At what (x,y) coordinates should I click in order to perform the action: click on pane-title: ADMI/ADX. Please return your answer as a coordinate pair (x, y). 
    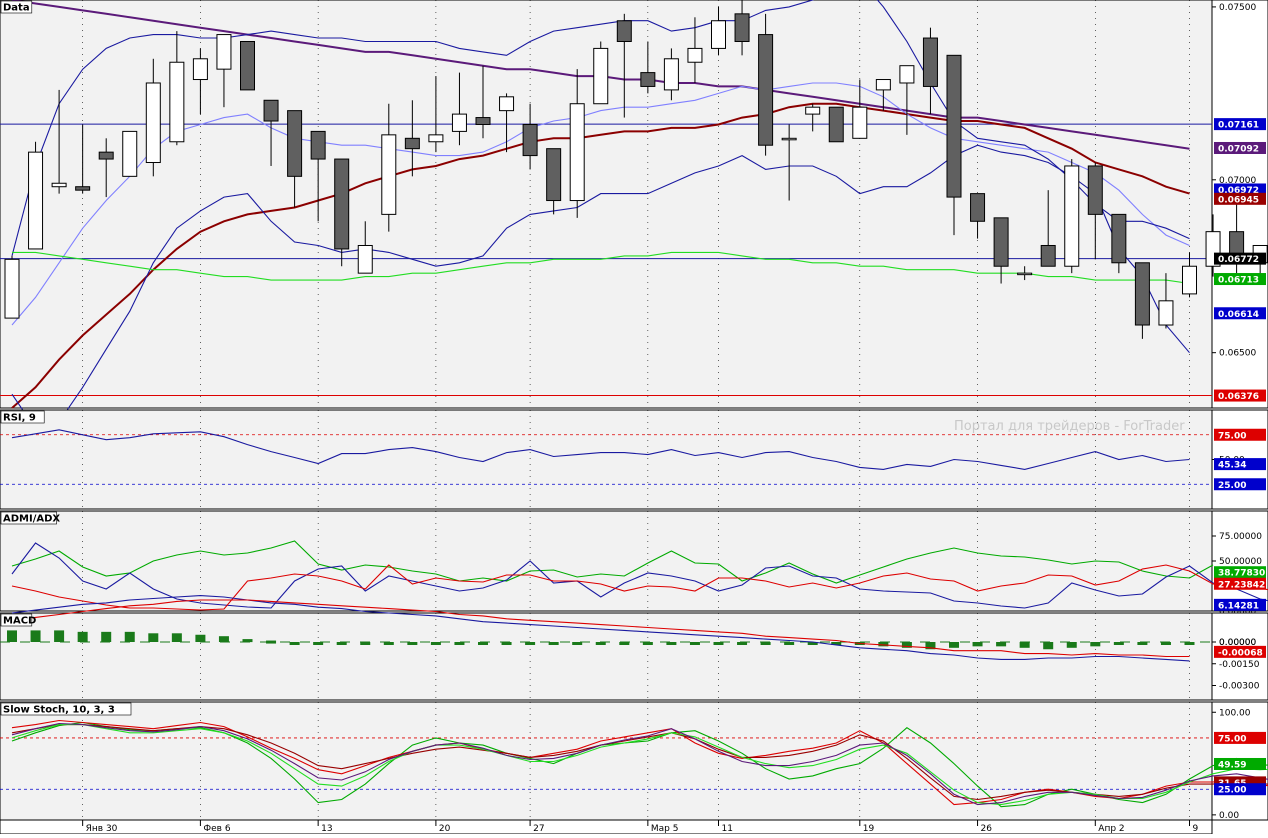
    Looking at the image, I should click on (31, 519).